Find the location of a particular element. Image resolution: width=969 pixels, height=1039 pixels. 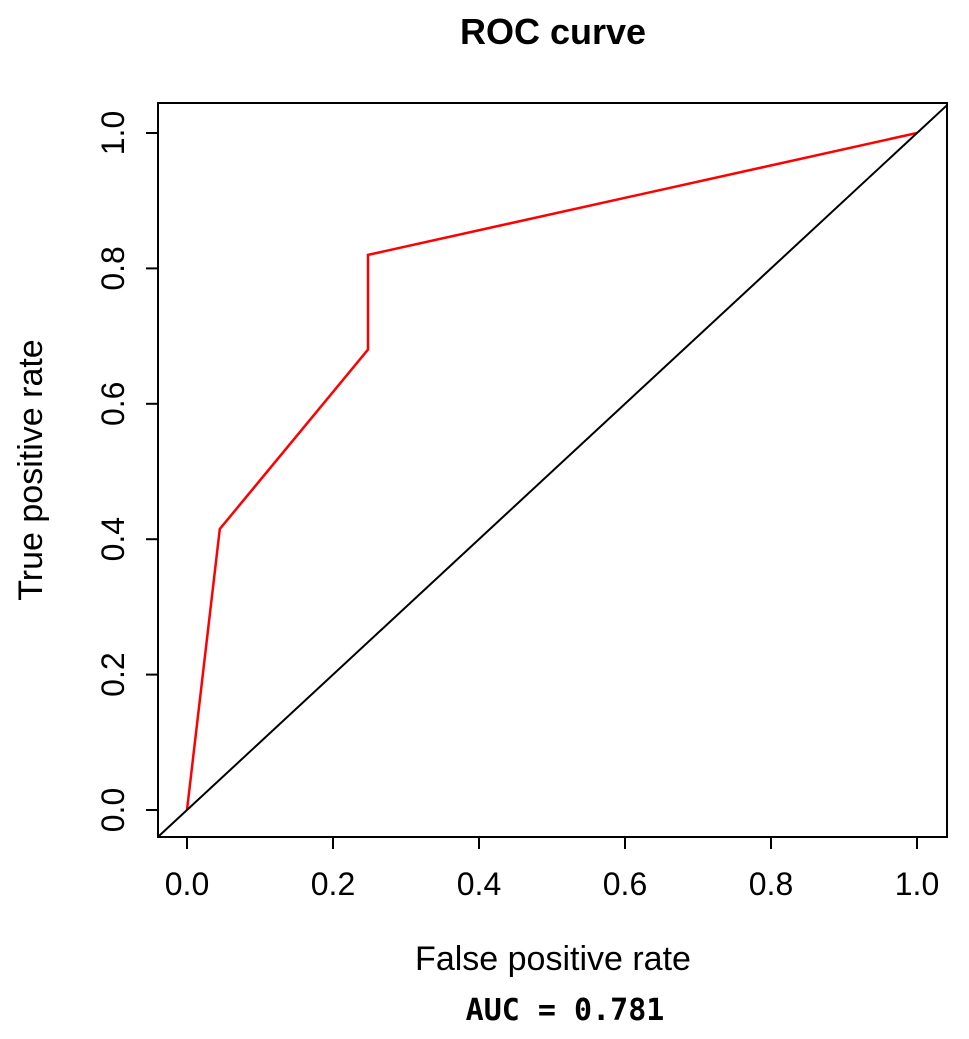

x-tick-label: 0.2 is located at coordinates (333, 884).